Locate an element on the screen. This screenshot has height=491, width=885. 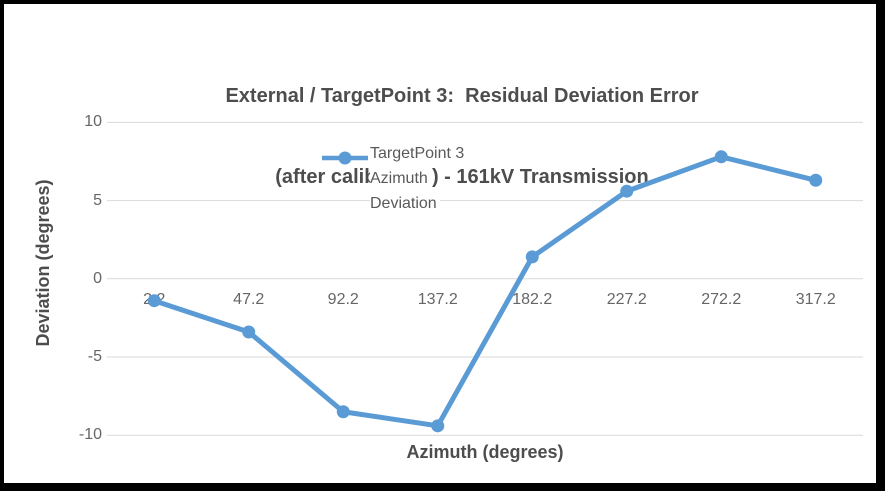
x-tick-label: 47.2 is located at coordinates (249, 299).